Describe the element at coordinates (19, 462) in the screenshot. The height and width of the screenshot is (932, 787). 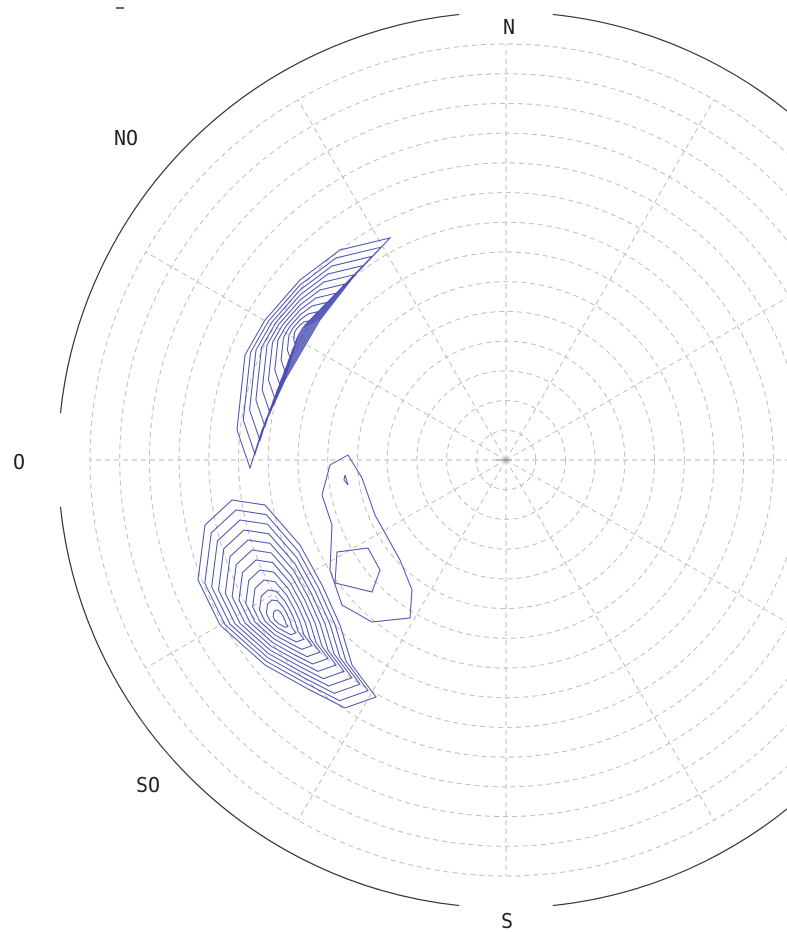
I see `direction-label-o: O` at that location.